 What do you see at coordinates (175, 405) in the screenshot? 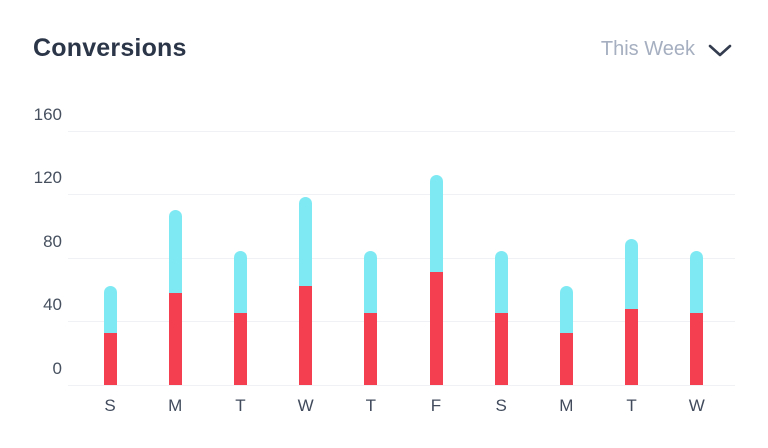
I see `x-axis-tick-1-M: M` at bounding box center [175, 405].